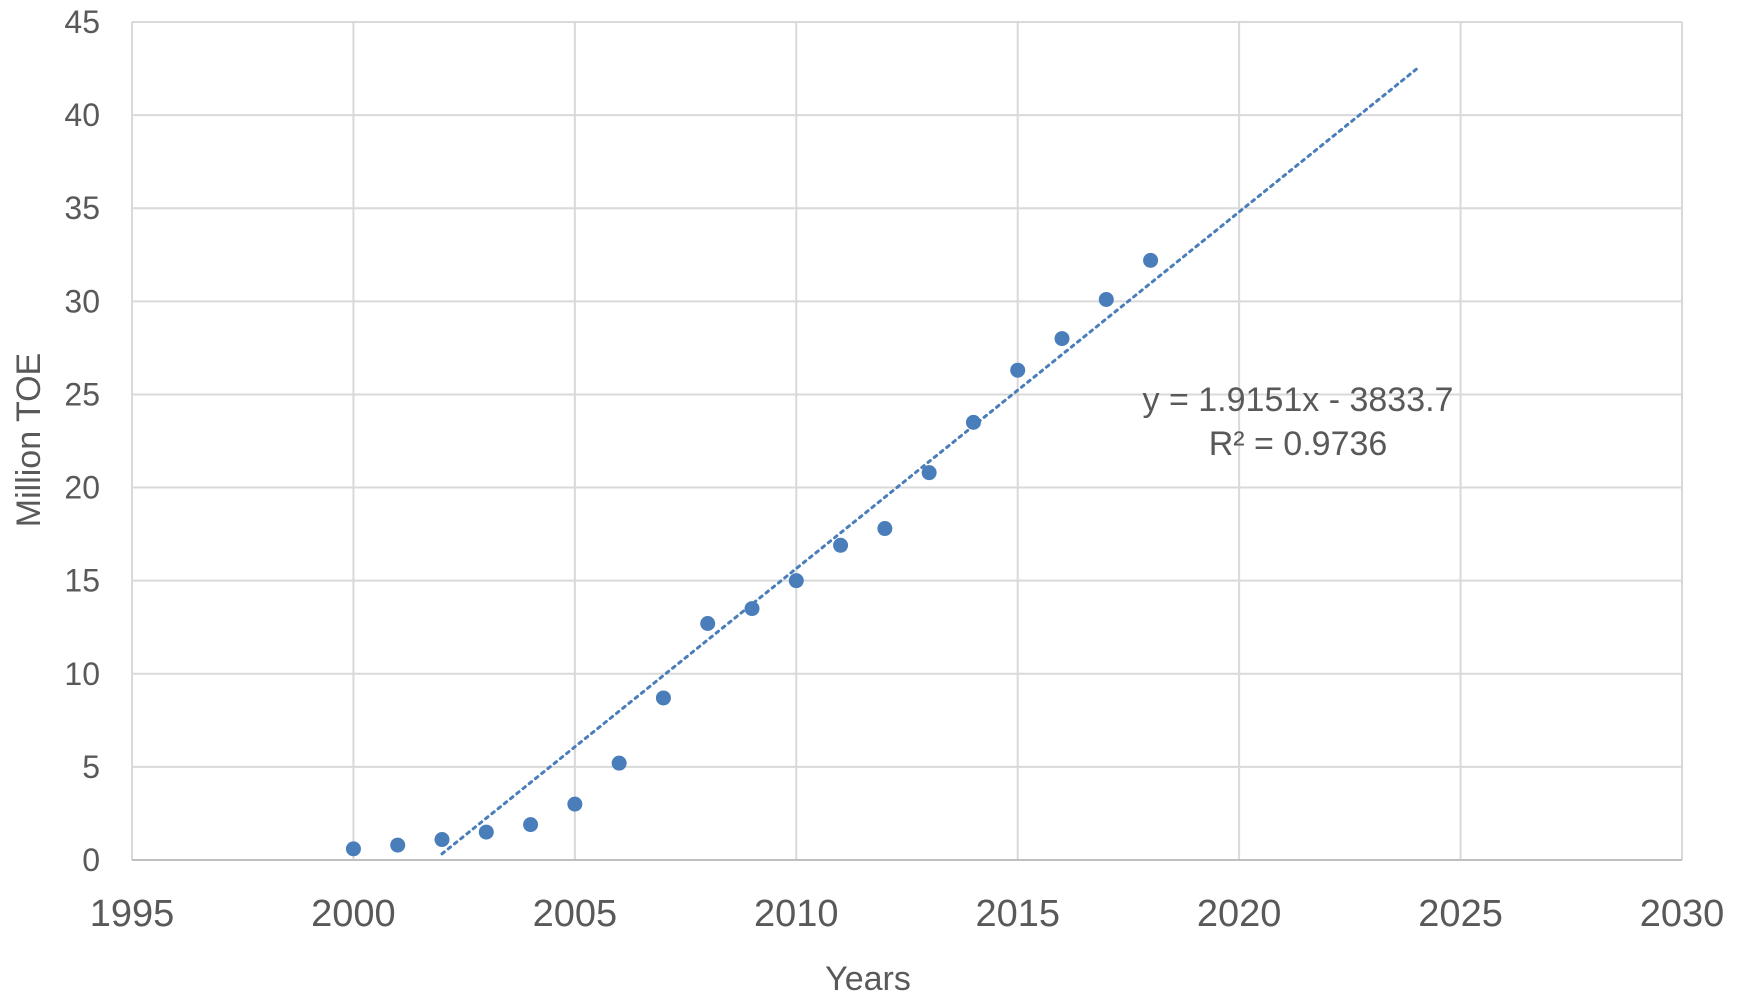 The image size is (1740, 1004). What do you see at coordinates (575, 914) in the screenshot?
I see `x-tick-label: 2005` at bounding box center [575, 914].